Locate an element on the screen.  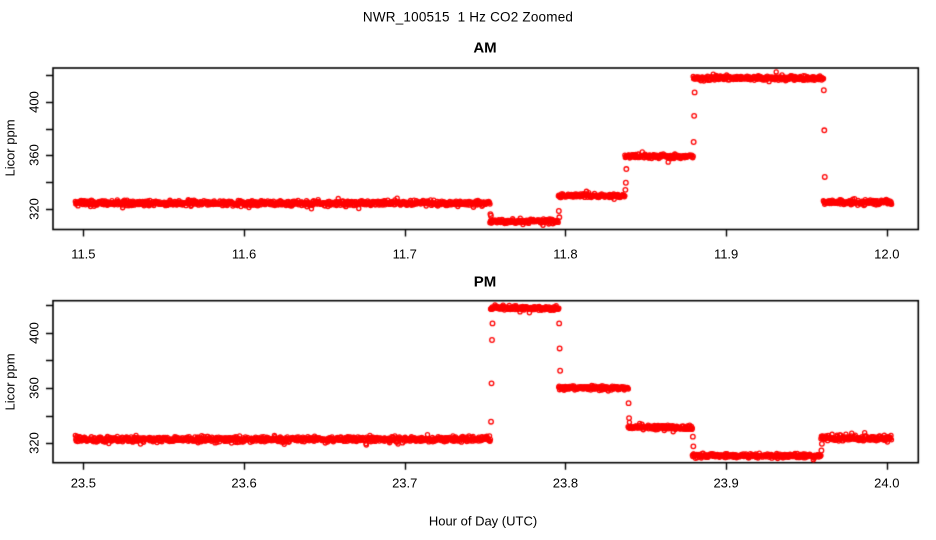
y-axis-label-pm: Licor ppm is located at coordinates (10, 382).